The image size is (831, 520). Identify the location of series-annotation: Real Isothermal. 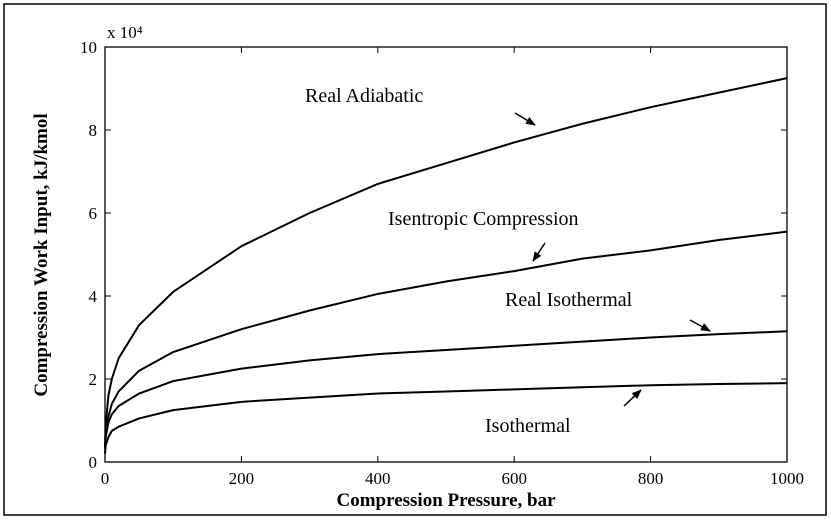
(569, 300).